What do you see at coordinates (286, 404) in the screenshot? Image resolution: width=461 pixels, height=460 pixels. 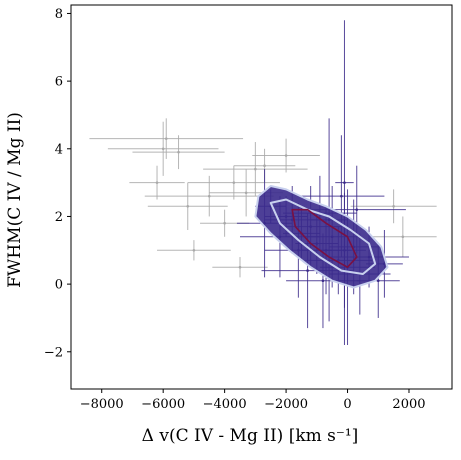 I see `x-tick-label: −2000` at bounding box center [286, 404].